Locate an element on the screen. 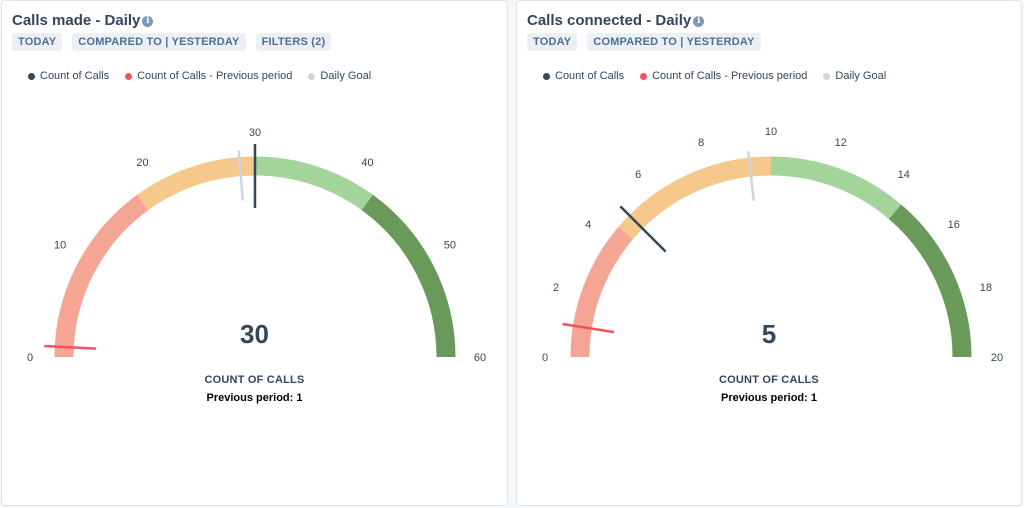  card-title: Calls connected - Daily i is located at coordinates (616, 20).